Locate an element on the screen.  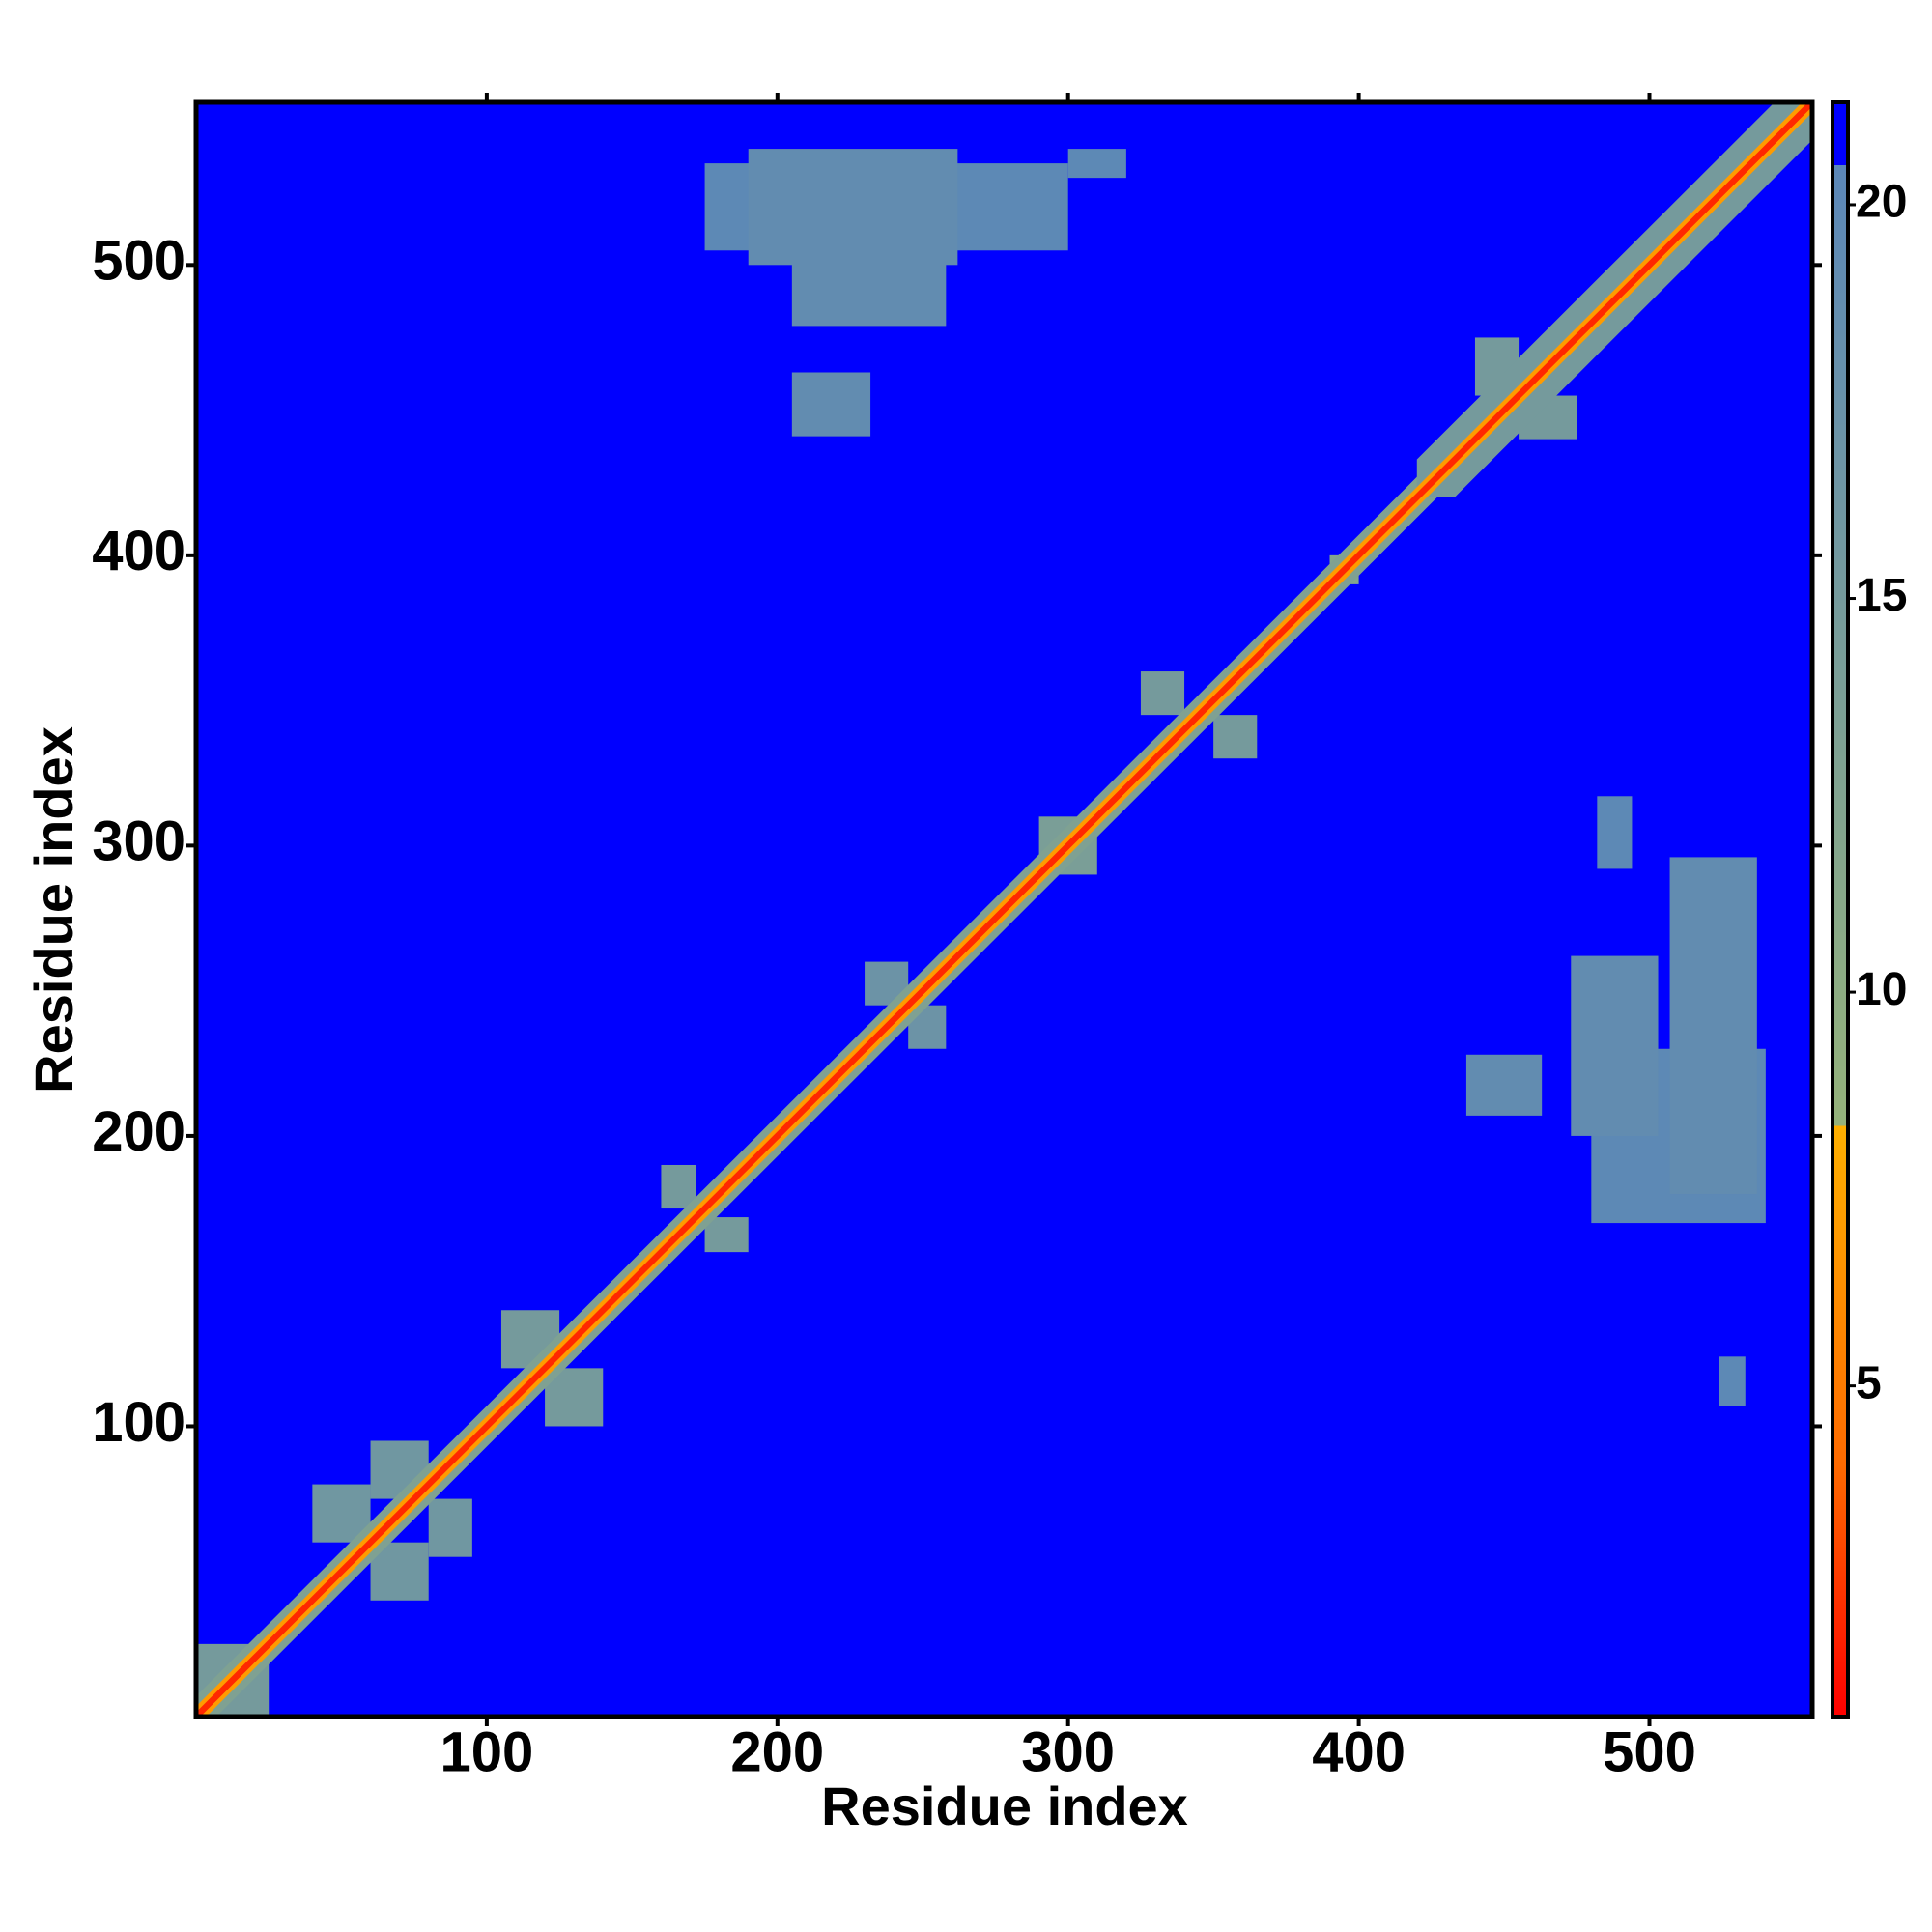
y-tick-label: 500 is located at coordinates (138, 261).